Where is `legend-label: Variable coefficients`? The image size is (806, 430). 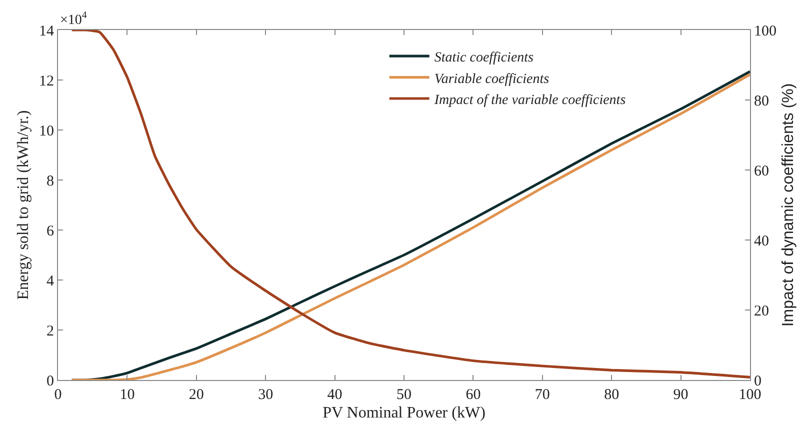
legend-label: Variable coefficients is located at coordinates (492, 79).